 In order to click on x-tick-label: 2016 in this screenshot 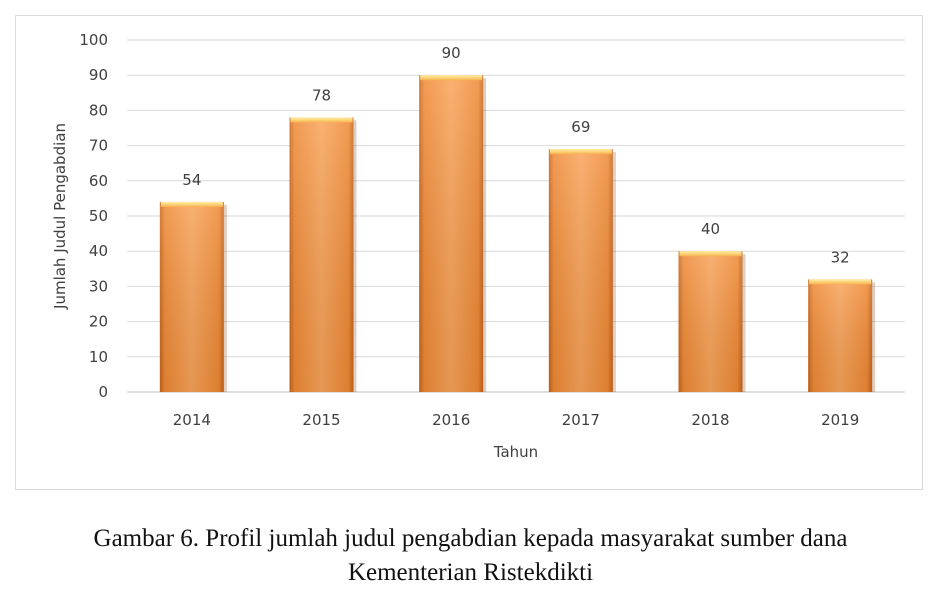, I will do `click(451, 420)`.